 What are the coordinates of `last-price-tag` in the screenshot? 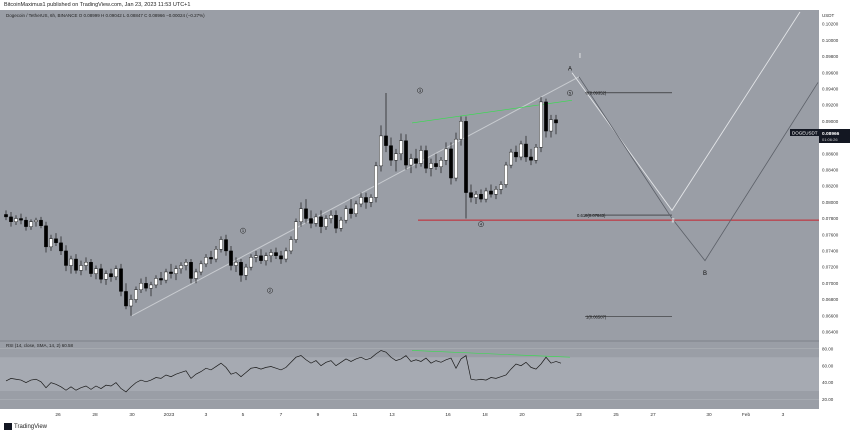 It's located at (834, 136).